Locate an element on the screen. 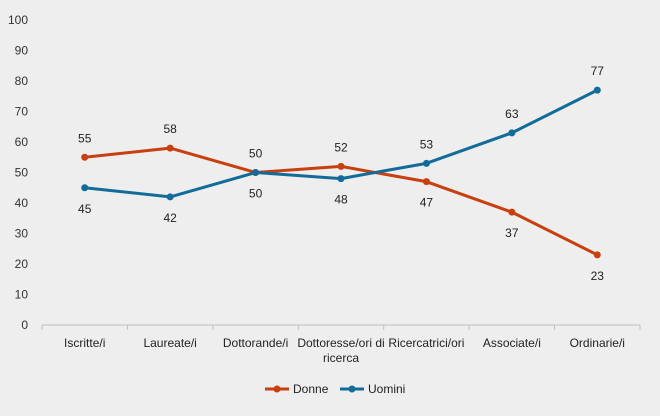  legend: Donne Uomini is located at coordinates (335, 389).